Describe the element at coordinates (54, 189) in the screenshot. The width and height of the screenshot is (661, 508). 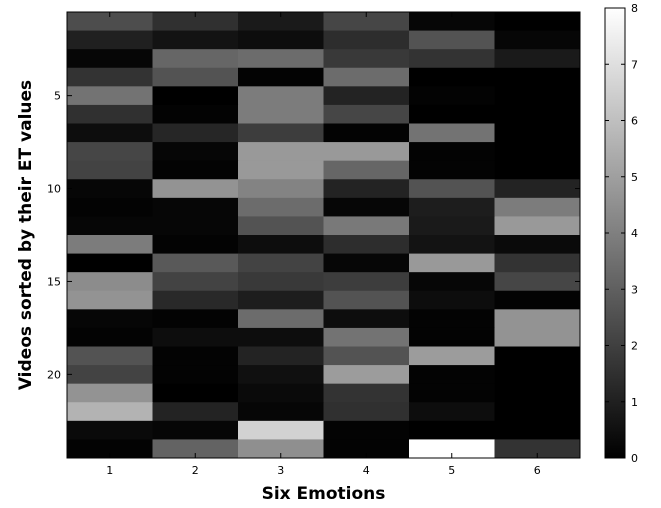
I see `y-tick-label: 10` at that location.